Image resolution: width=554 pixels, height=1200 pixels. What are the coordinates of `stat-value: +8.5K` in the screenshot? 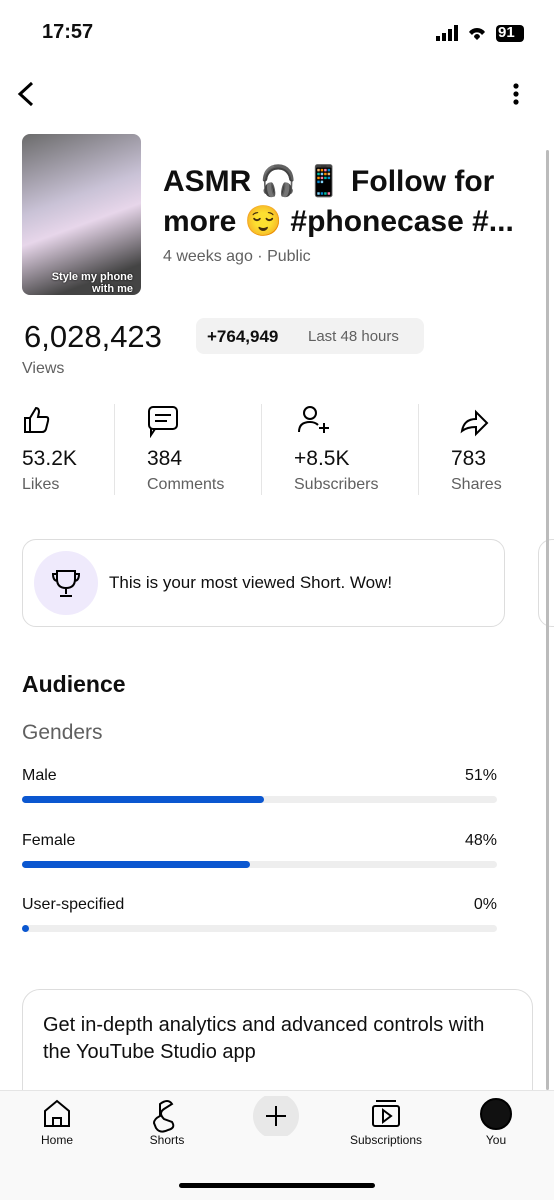 It's located at (322, 458).